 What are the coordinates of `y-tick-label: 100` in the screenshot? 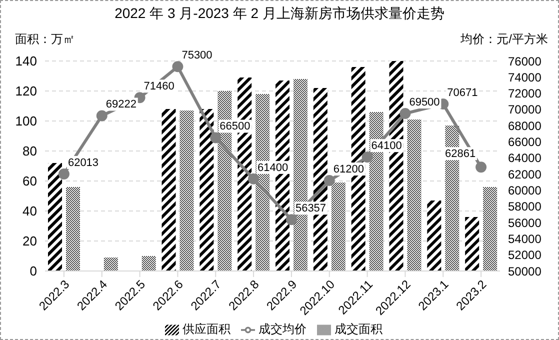 It's located at (26, 121).